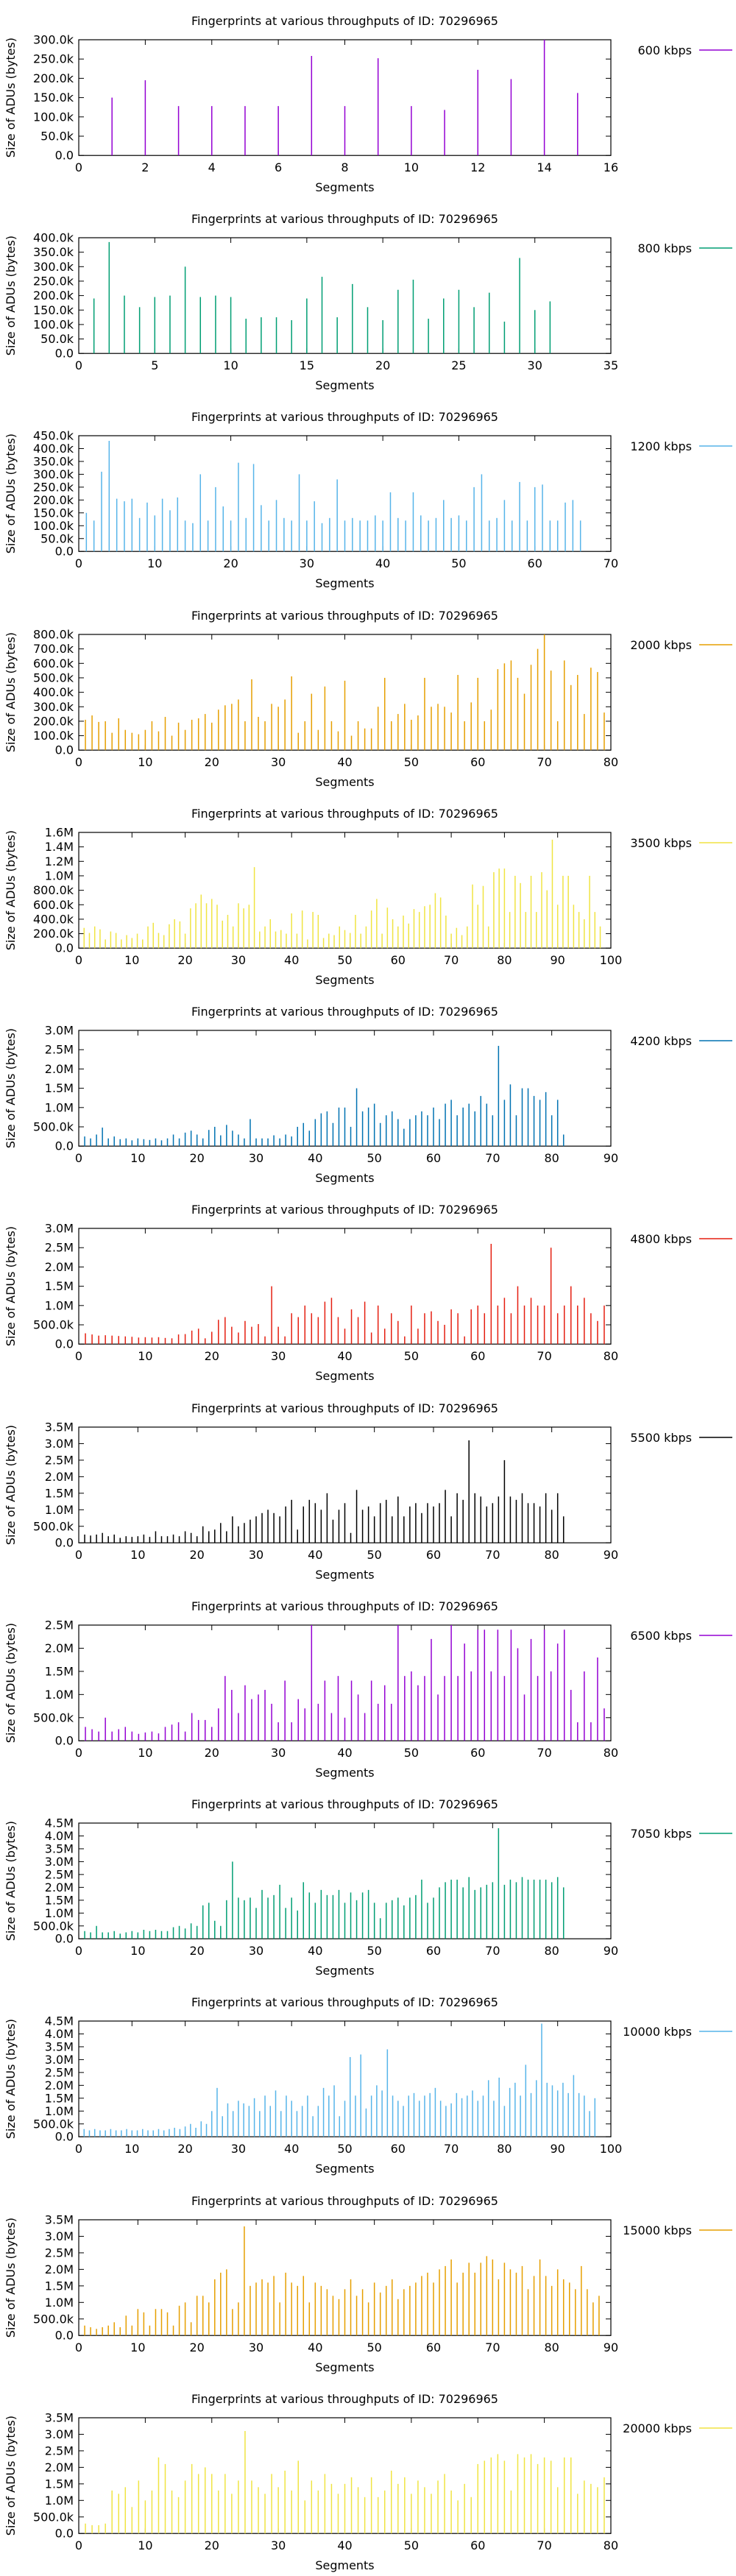 The height and width of the screenshot is (2576, 736). Describe the element at coordinates (59, 1248) in the screenshot. I see `y-tick-label: 2.5M` at that location.